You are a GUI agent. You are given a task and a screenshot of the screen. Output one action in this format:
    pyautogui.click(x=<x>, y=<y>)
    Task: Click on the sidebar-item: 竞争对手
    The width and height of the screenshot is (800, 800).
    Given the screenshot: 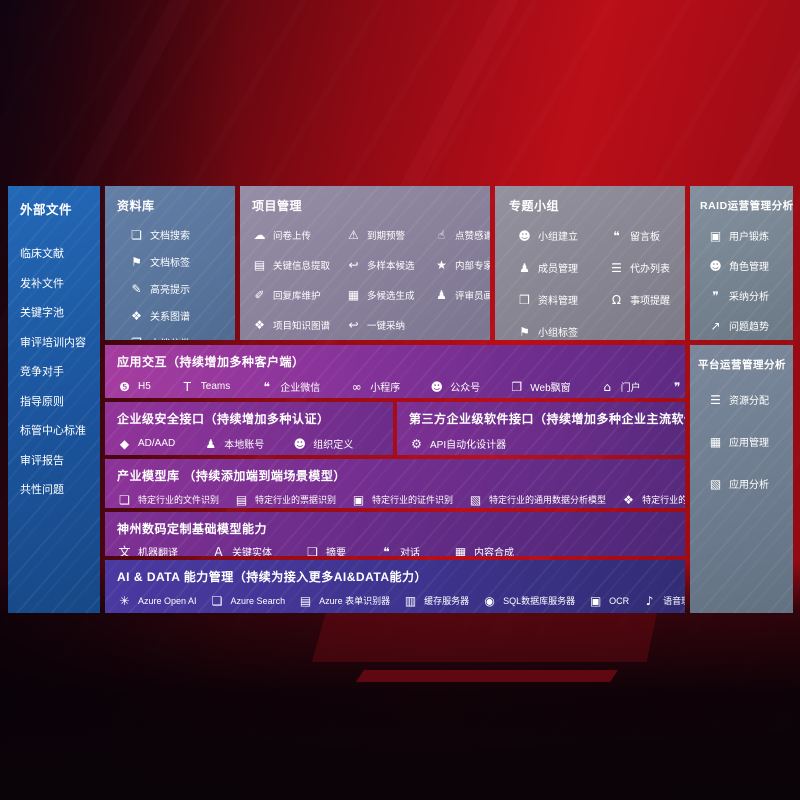 What is the action you would take?
    pyautogui.click(x=42, y=372)
    